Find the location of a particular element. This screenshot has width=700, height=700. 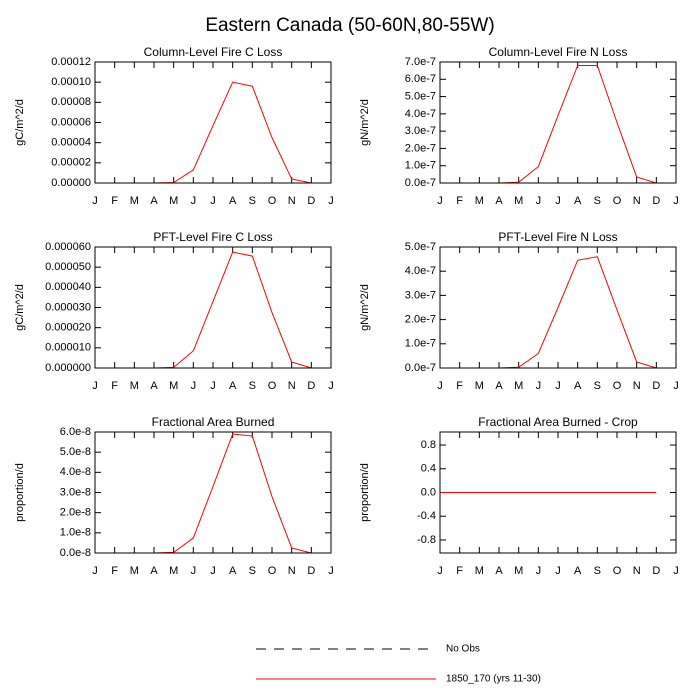

y-tick-label: 0.0e-8 is located at coordinates (75, 553).